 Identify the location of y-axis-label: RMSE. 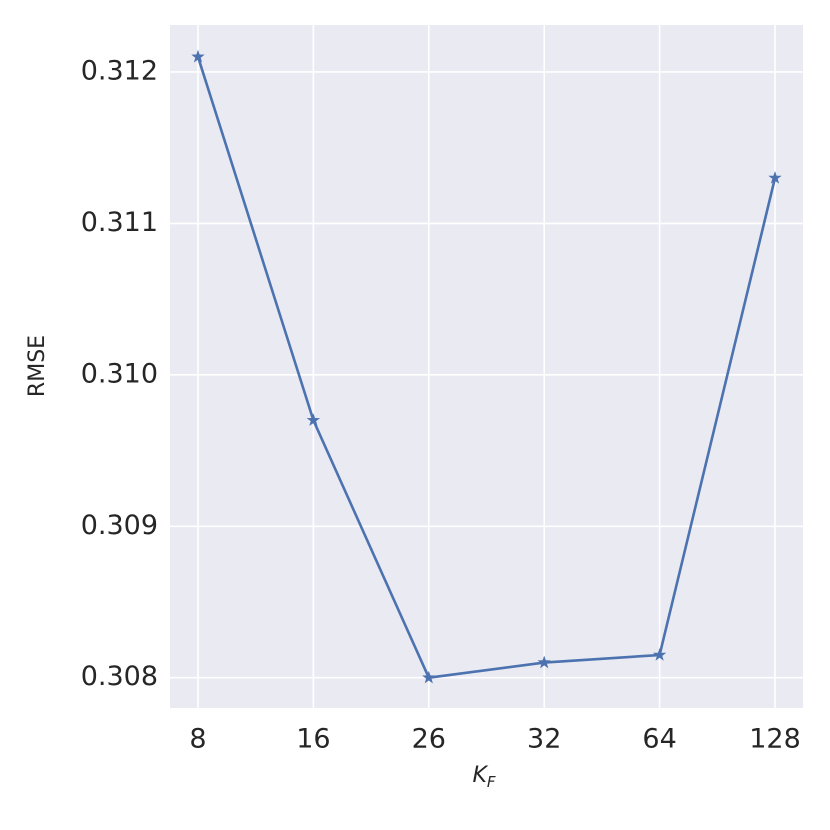
(37, 366).